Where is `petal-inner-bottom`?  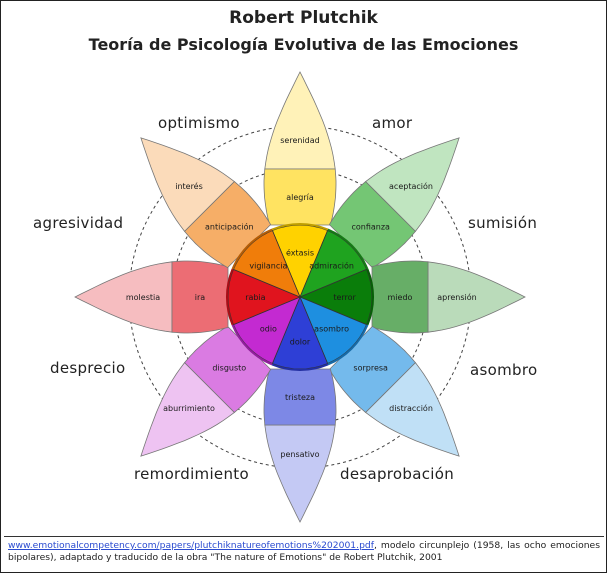
petal-inner-bottom is located at coordinates (300, 332).